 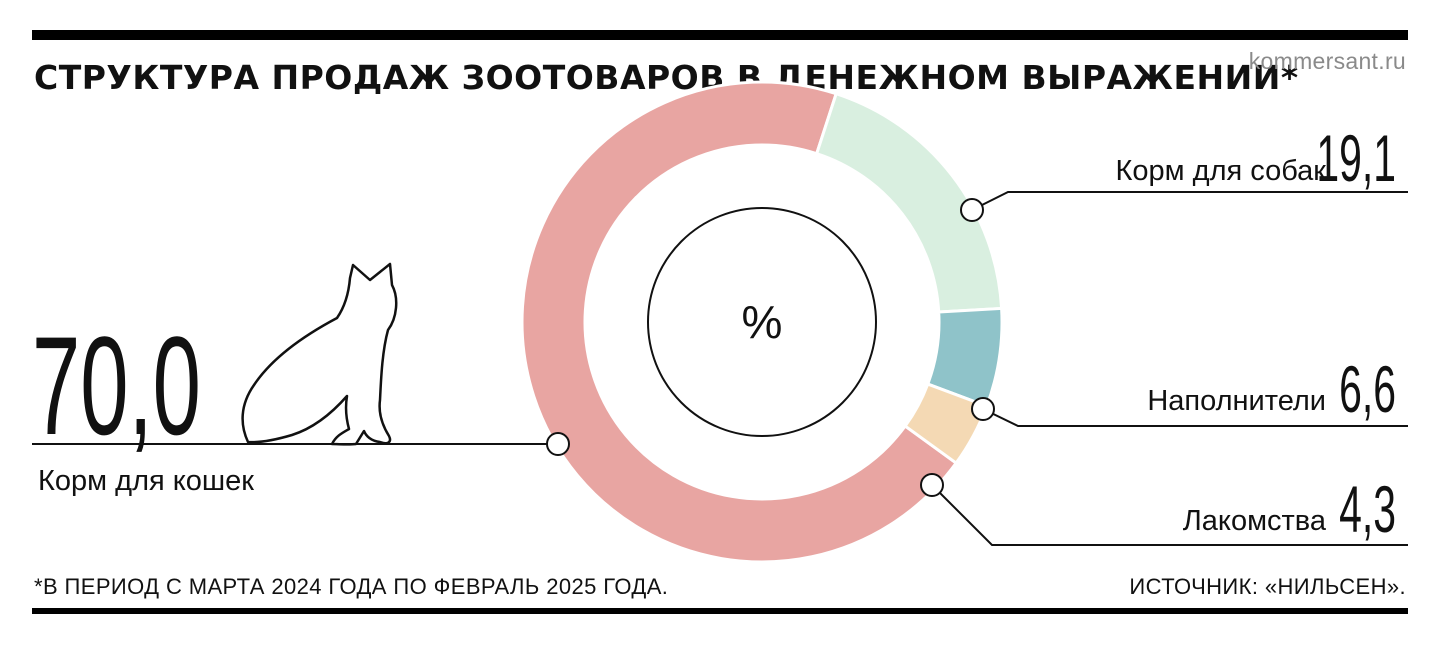 I want to click on label-dog-food: Корм для собак, so click(x=1221, y=171).